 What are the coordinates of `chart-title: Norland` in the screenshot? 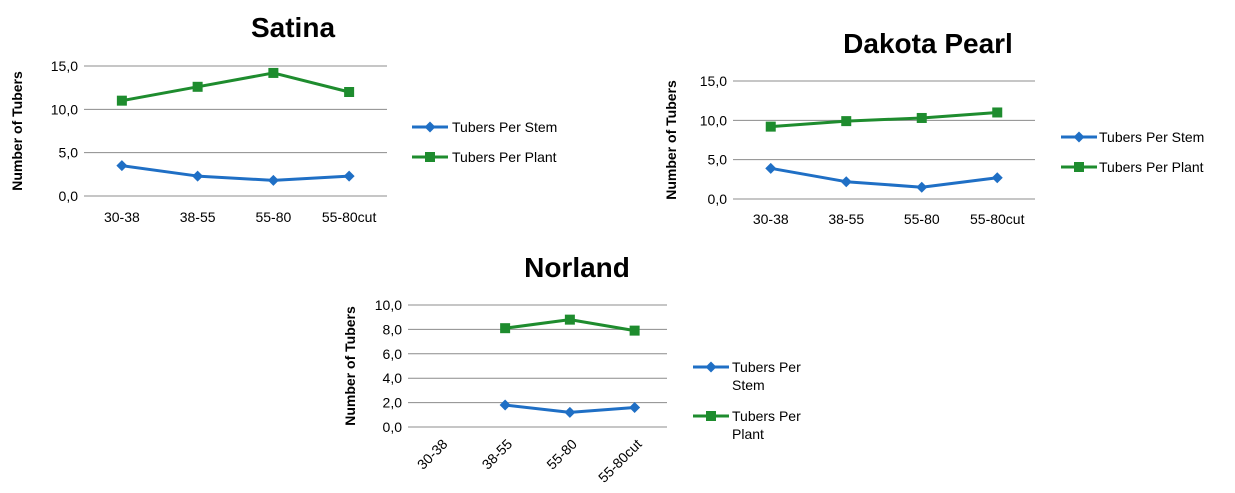 It's located at (577, 267).